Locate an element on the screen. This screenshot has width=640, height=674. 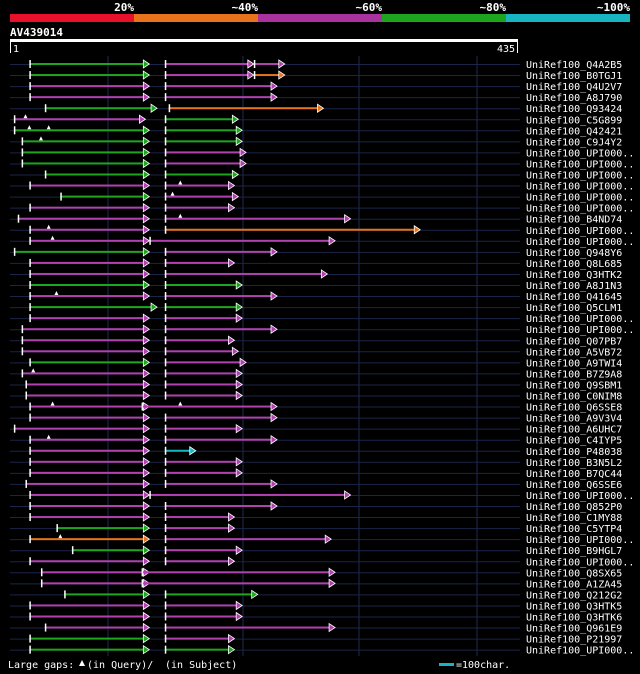
hit-name: UniRef100_A8J790 is located at coordinates (574, 98).